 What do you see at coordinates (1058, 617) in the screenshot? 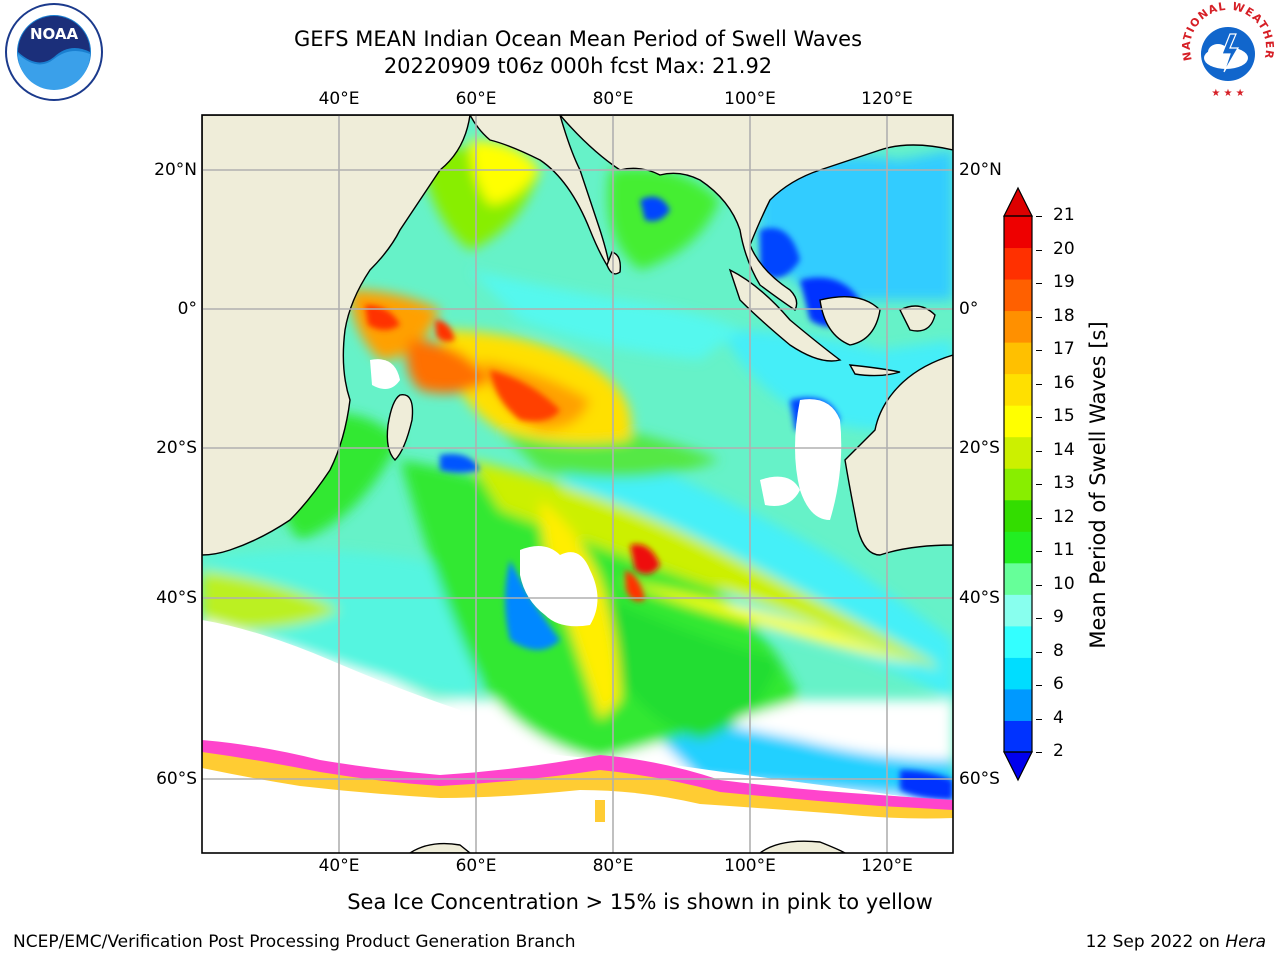
I see `colorbar-tick-label: 9` at bounding box center [1058, 617].